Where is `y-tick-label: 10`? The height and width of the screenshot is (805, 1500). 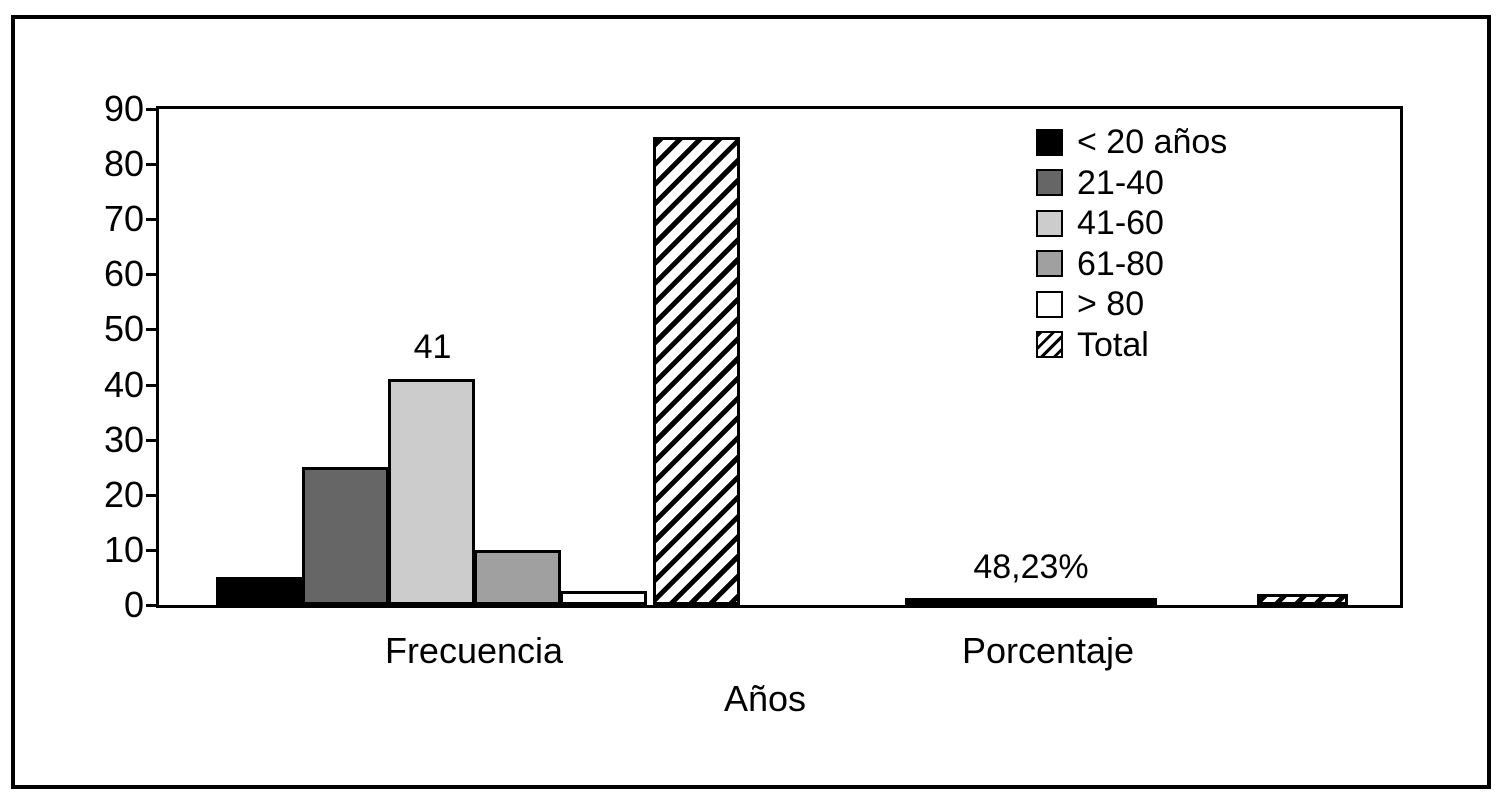
y-tick-label: 10 is located at coordinates (123, 549).